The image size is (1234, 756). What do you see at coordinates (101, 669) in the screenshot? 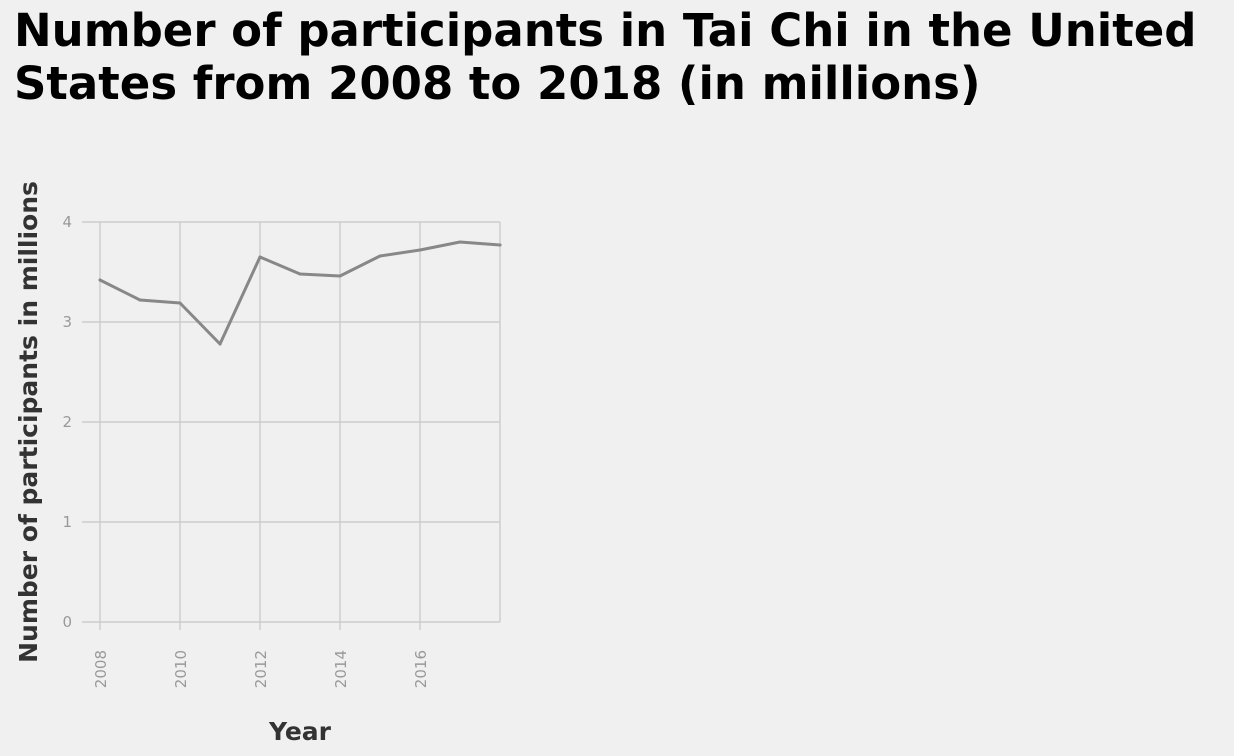
I see `x-tick-label: 2008` at bounding box center [101, 669].